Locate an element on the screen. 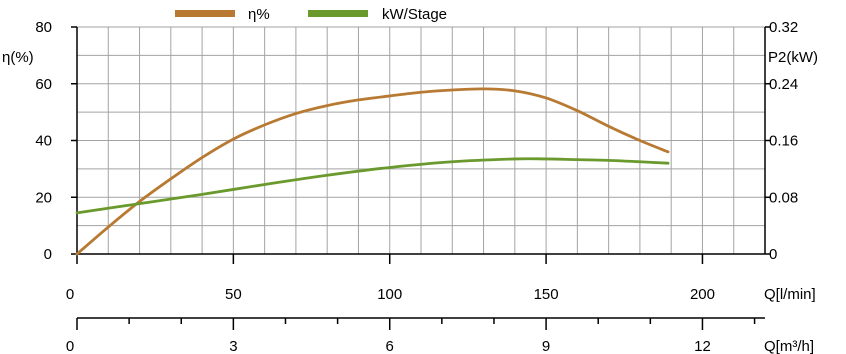  x-lpm-tick-label: 100 is located at coordinates (389, 294).